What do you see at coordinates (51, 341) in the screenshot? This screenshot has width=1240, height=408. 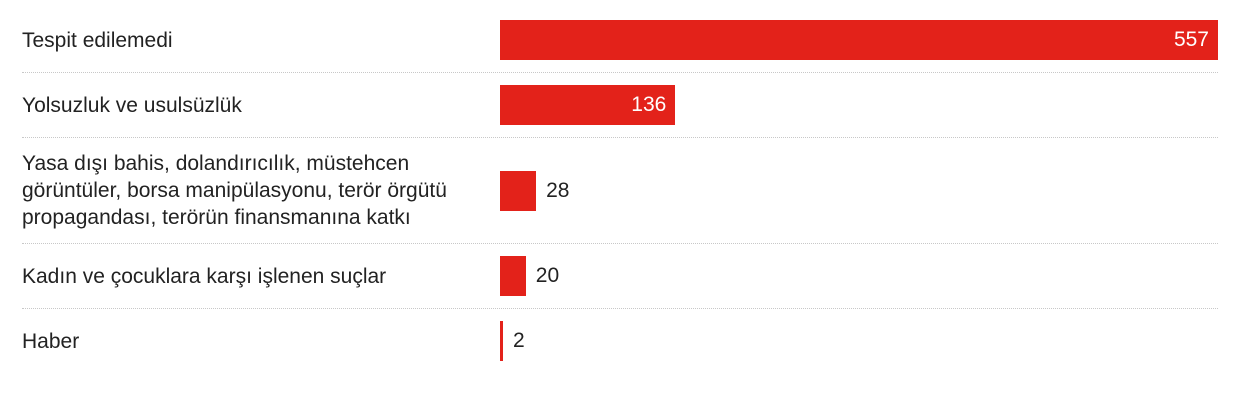 I see `category-label: Haber` at bounding box center [51, 341].